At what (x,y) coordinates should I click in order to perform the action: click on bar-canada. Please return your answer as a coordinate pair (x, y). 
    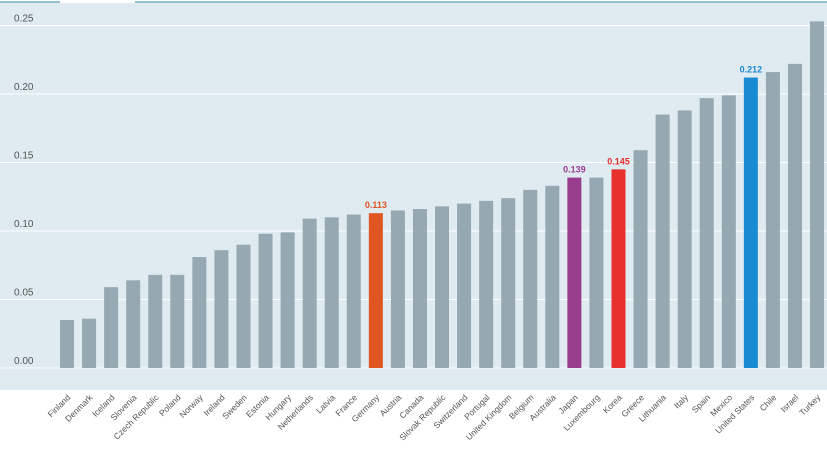
    Looking at the image, I should click on (419, 288).